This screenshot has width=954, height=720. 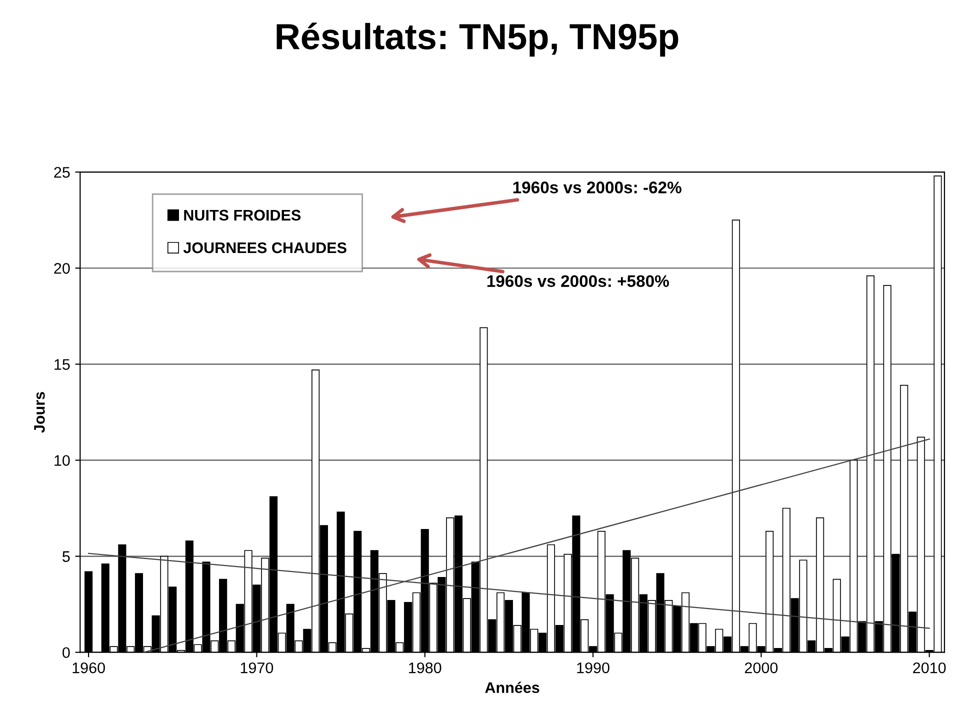 What do you see at coordinates (593, 668) in the screenshot?
I see `x-tick-label: 1990` at bounding box center [593, 668].